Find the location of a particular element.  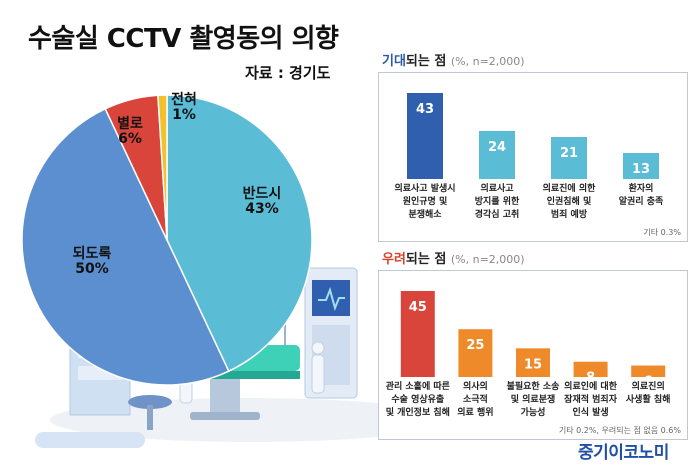

concern-category-label-0: 관리 소홀에 따른 수술 영상유출 및 개인정보 침해 is located at coordinates (417, 400).